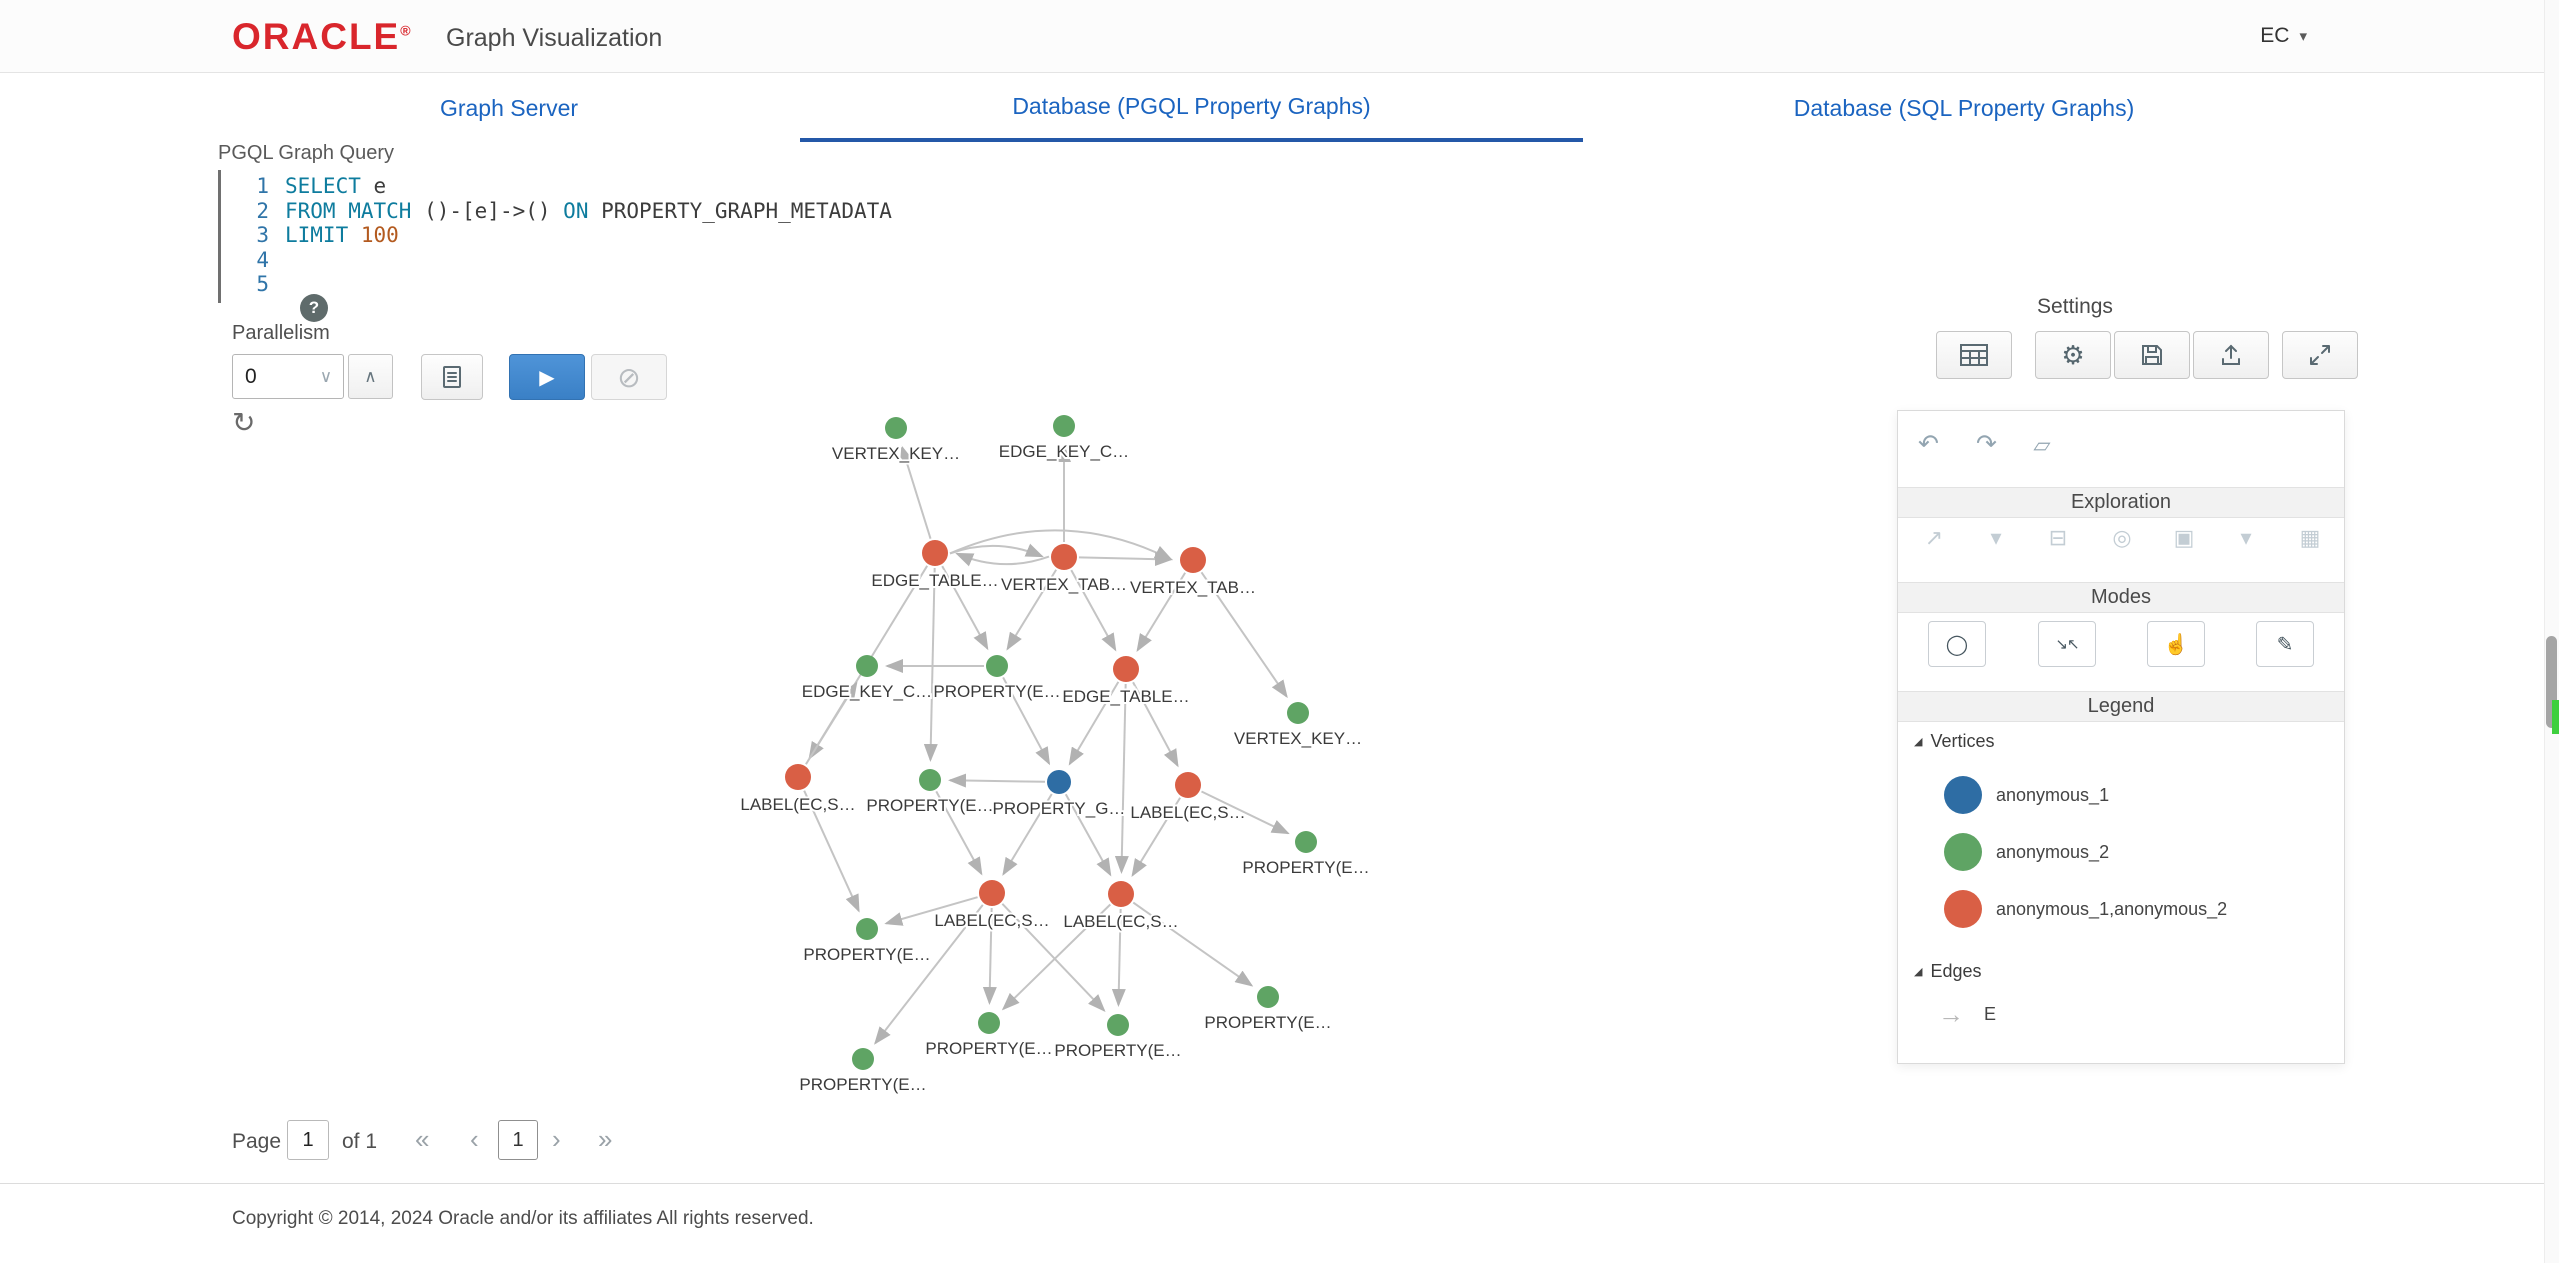 The image size is (2559, 1263). I want to click on line-number: 2, so click(262, 210).